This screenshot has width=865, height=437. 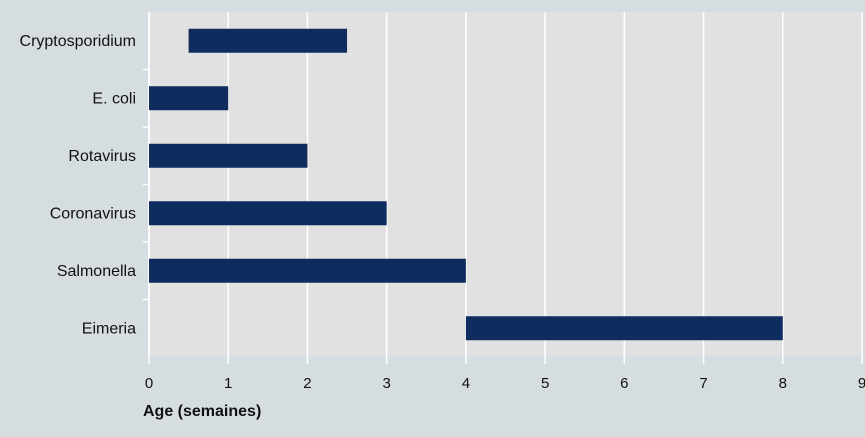 I want to click on x-tick-label: 6, so click(x=624, y=383).